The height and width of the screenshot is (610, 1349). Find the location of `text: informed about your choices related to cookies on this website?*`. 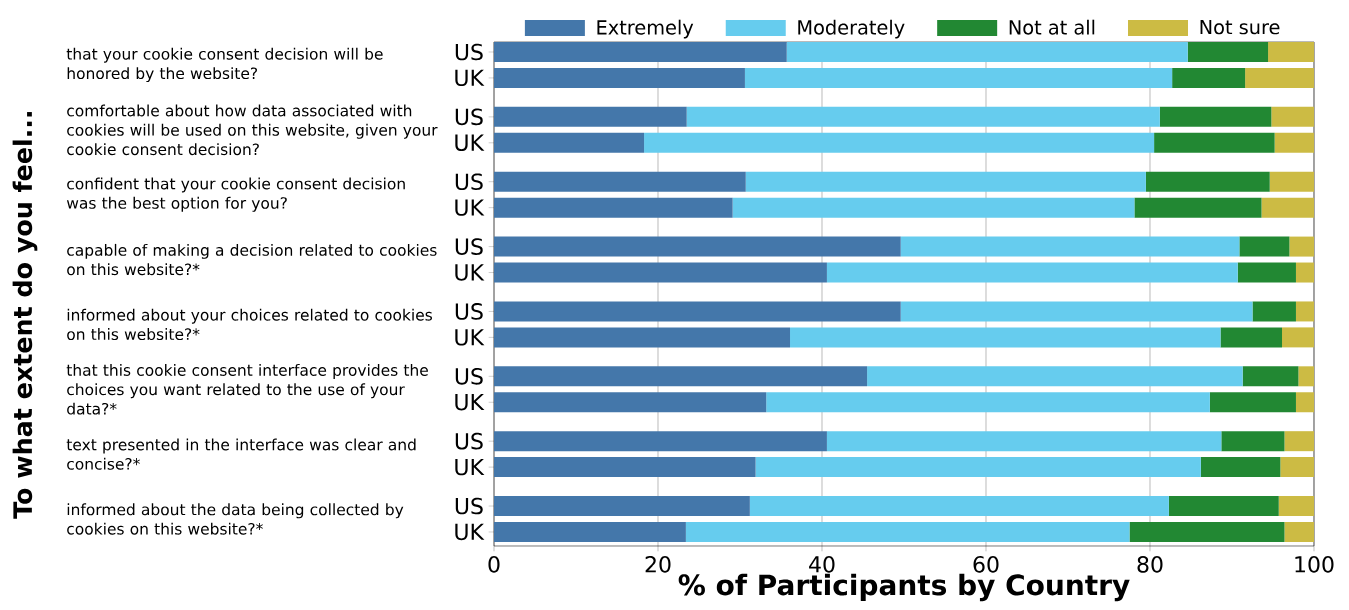

text: informed about your choices related to cookies on this website?* is located at coordinates (250, 324).